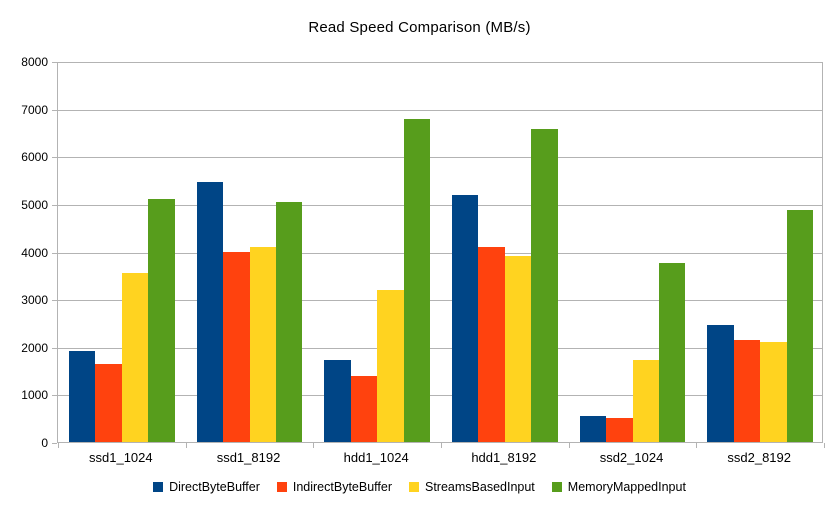 Image resolution: width=839 pixels, height=507 pixels. What do you see at coordinates (34, 300) in the screenshot?
I see `y-axis-tick-label: 3000` at bounding box center [34, 300].